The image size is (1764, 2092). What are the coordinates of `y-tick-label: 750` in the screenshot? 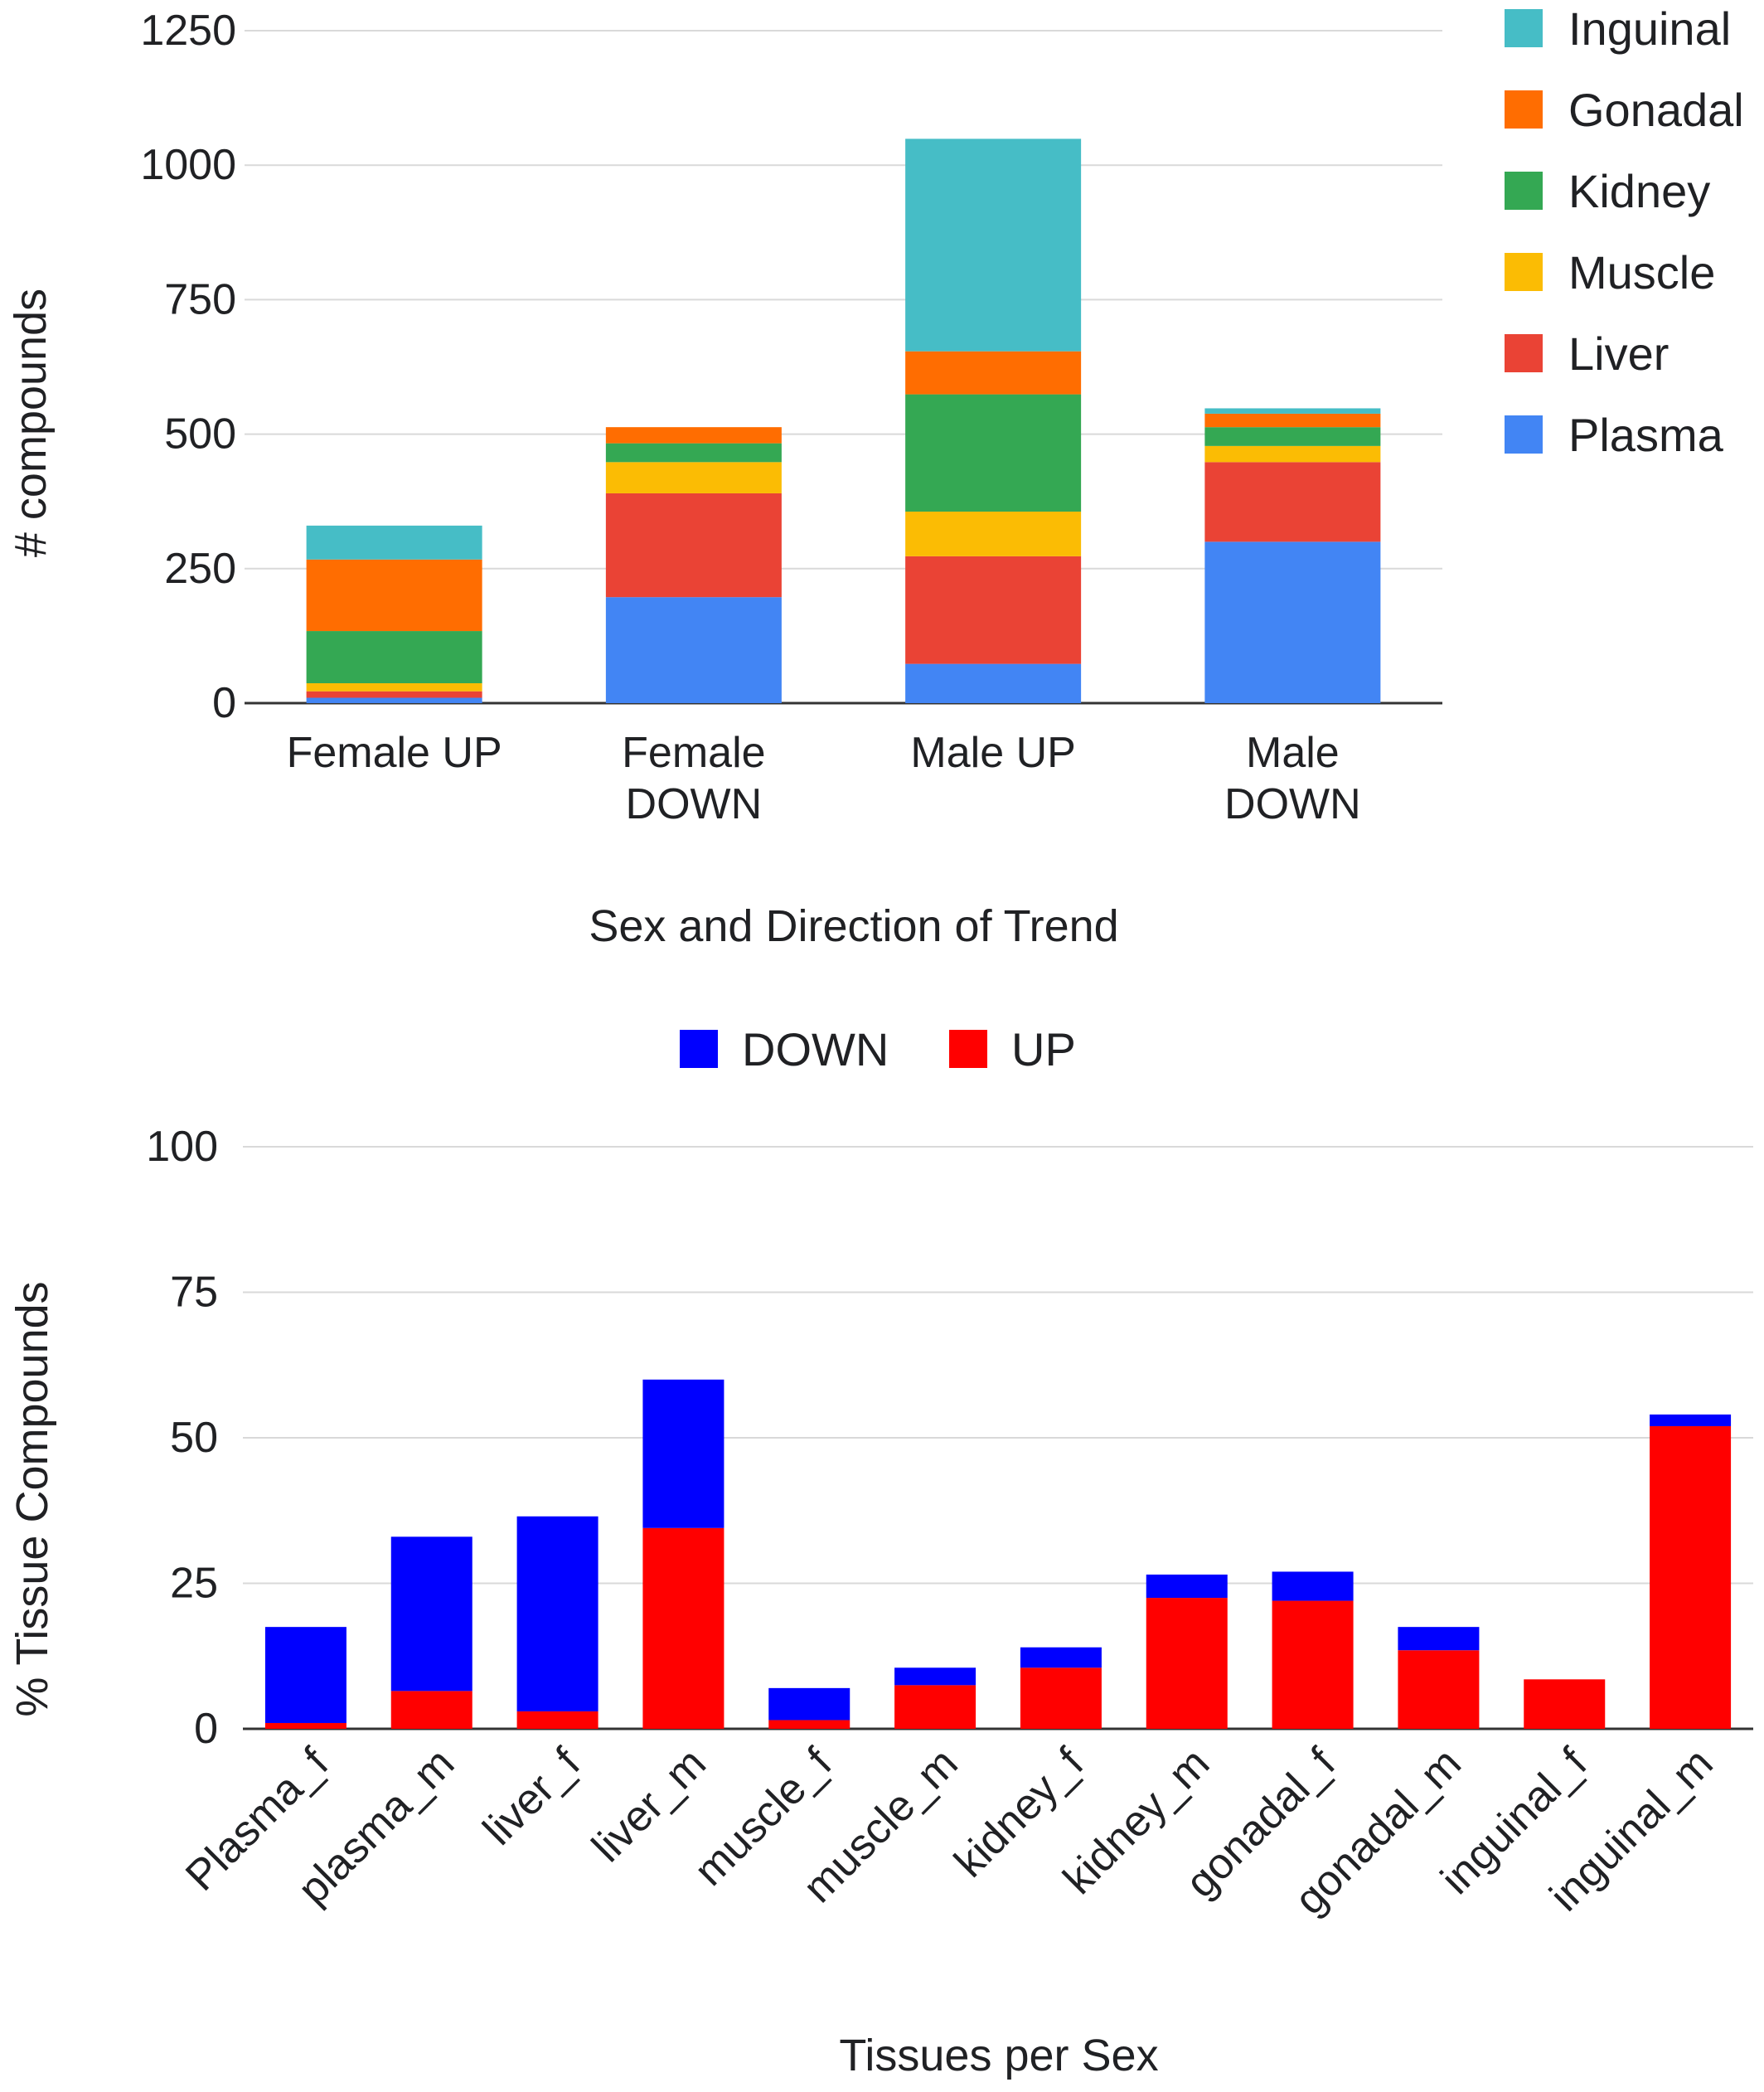 It's located at (200, 299).